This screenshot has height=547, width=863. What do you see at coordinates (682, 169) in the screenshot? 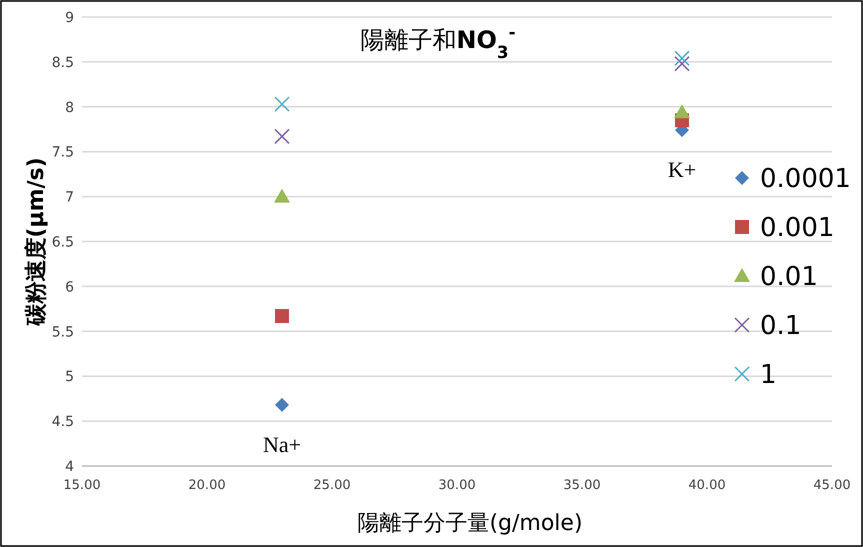
I see `annotation: K+` at bounding box center [682, 169].